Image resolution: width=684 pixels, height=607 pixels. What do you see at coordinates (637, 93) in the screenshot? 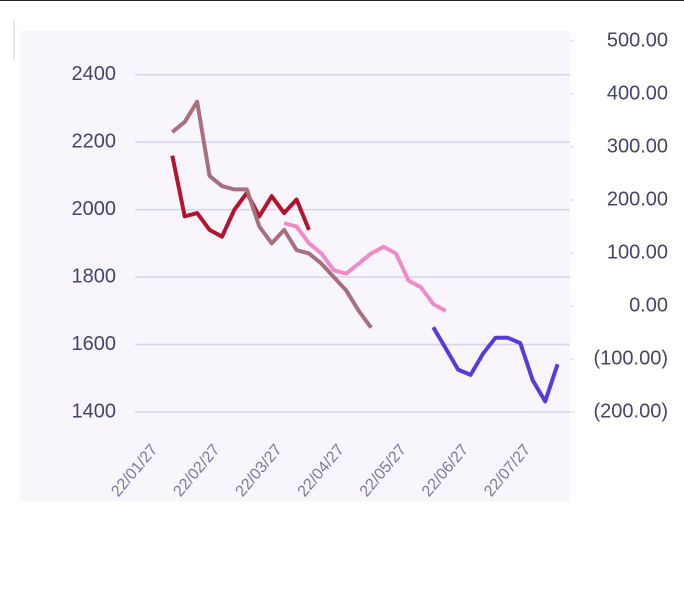
I see `y2-tick-label: 400.00` at bounding box center [637, 93].